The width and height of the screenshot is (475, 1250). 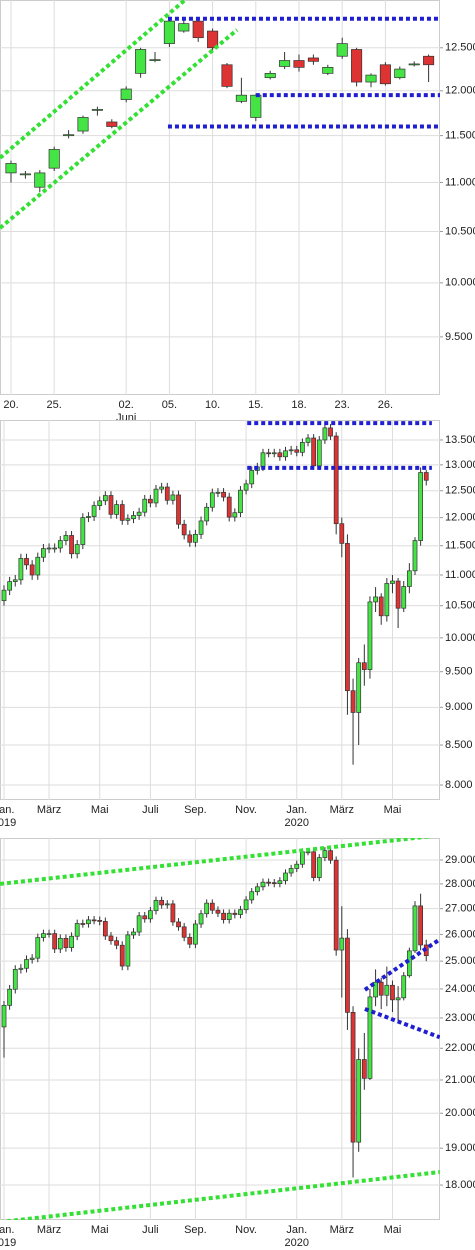 What do you see at coordinates (255, 405) in the screenshot?
I see `x-tick-label: 15.` at bounding box center [255, 405].